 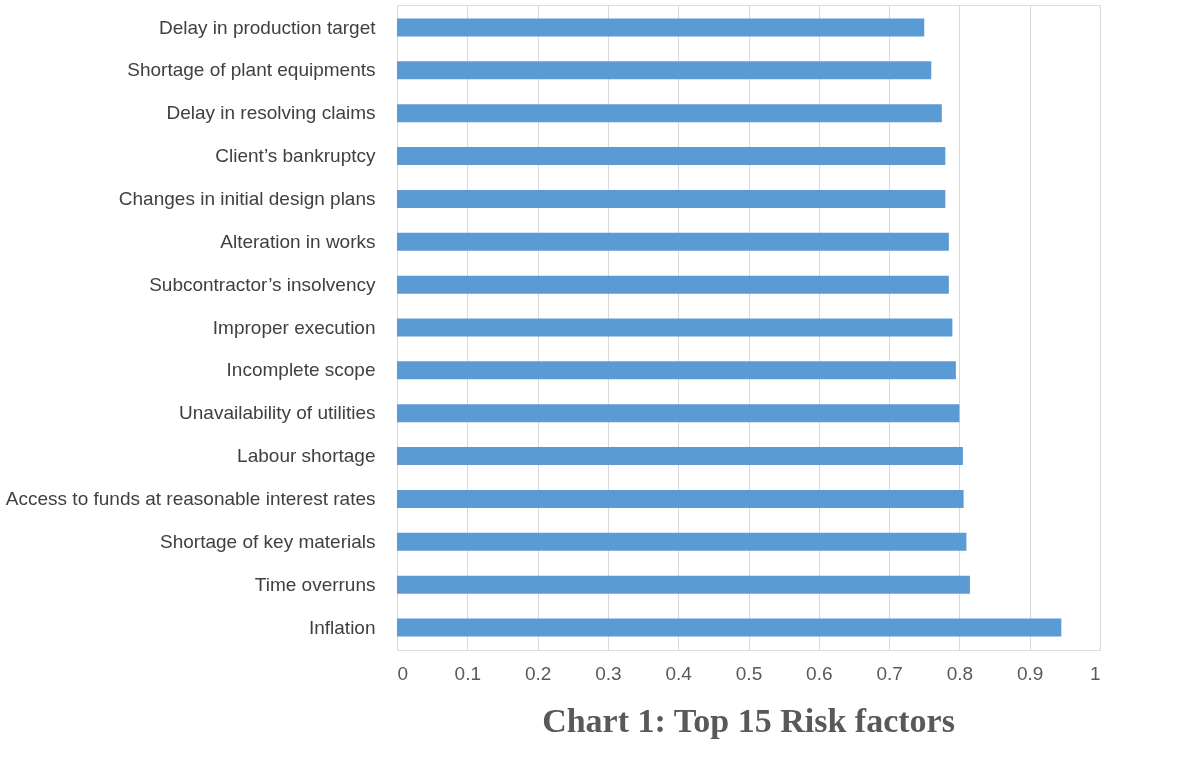 I want to click on x-tick-label: 0.9, so click(x=1030, y=673).